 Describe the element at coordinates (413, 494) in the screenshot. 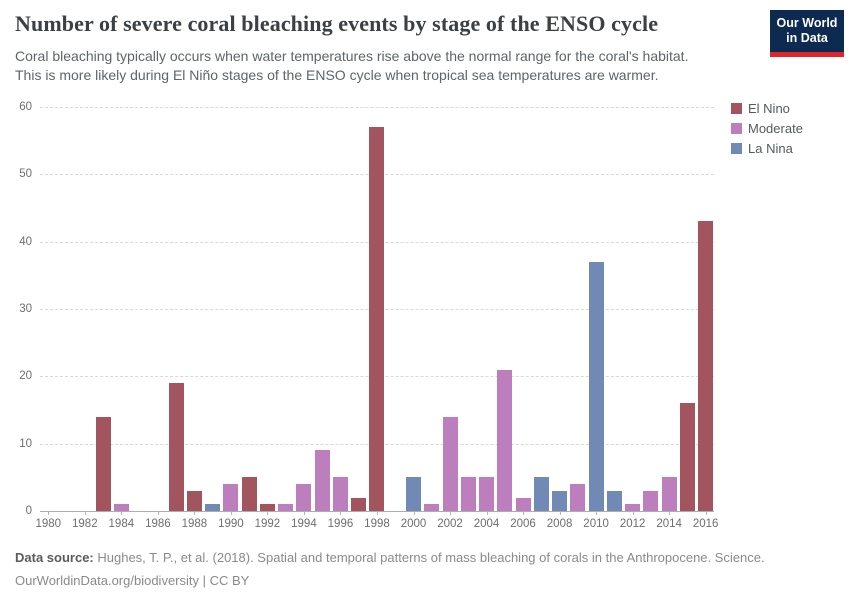

I see `bar-2000` at that location.